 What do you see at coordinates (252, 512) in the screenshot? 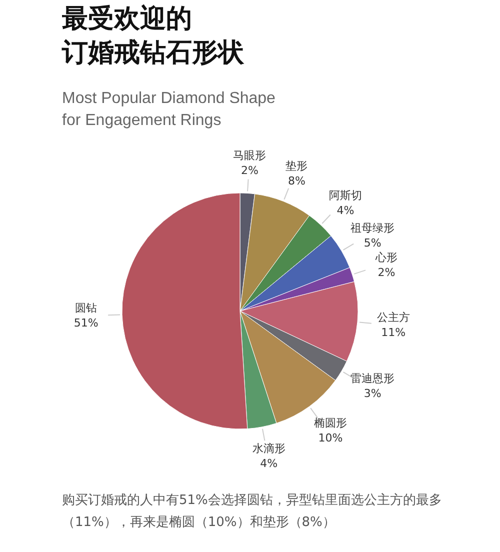
I see `text: 购买订婚戒的人中有51%会选择圆钻，异型钻里面选公主方的最多（11%），再来是椭圆（10%）和垫形（8%）` at bounding box center [252, 512].